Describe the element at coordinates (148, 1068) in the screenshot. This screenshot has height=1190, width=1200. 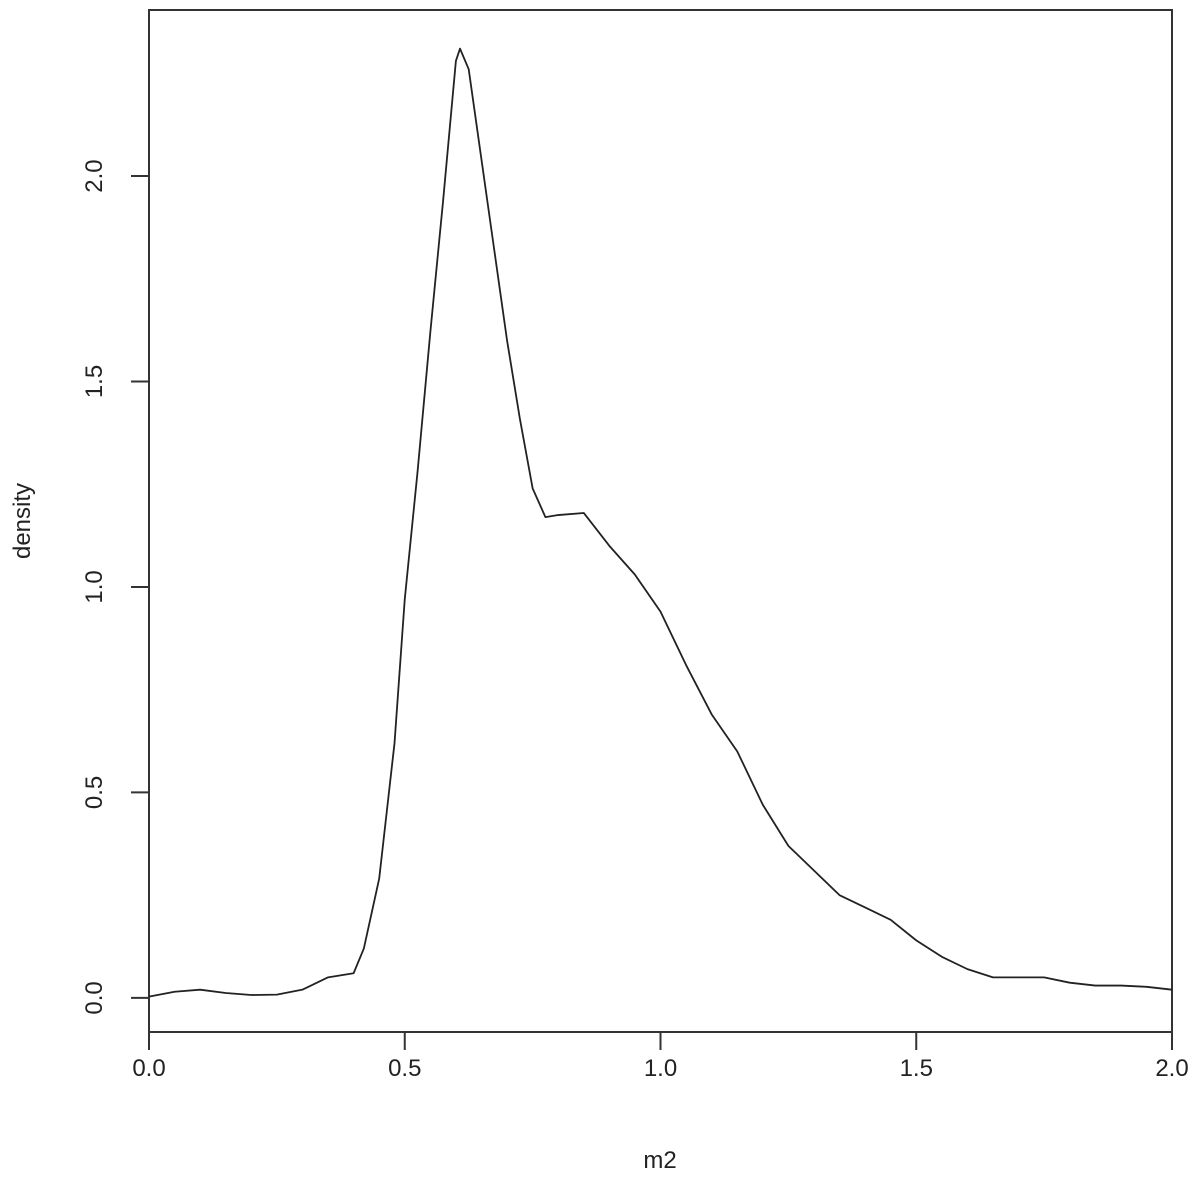
I see `x-tick-label: 0.0` at that location.